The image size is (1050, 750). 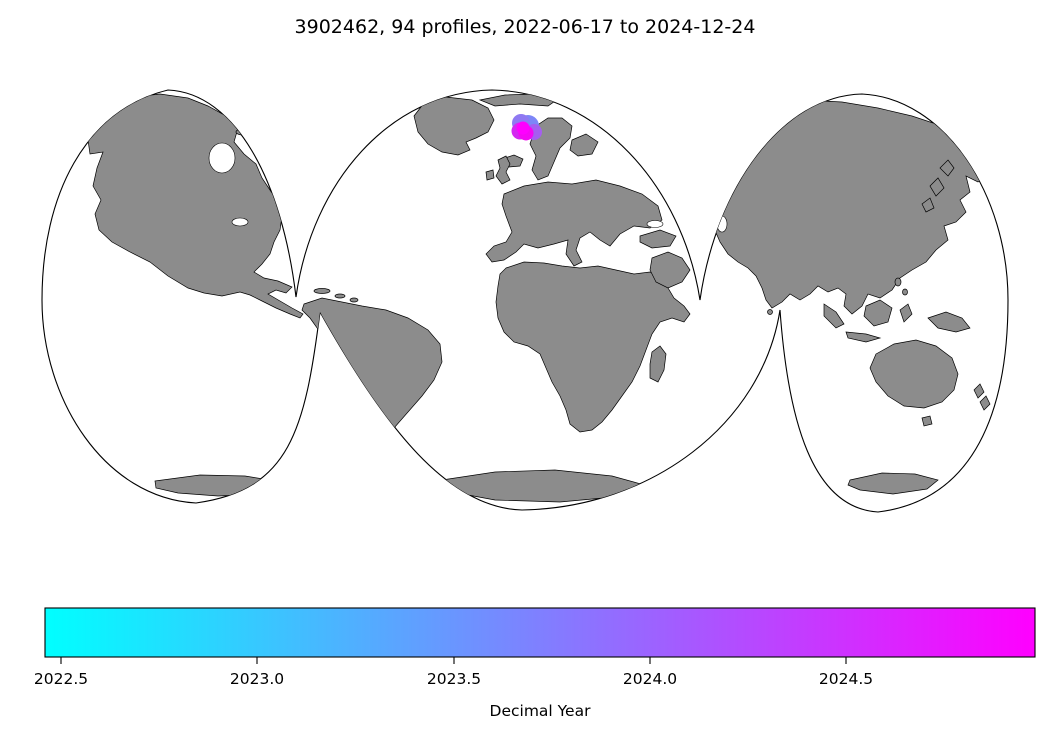 What do you see at coordinates (541, 711) in the screenshot?
I see `colorbar-axis-label: Decimal Year` at bounding box center [541, 711].